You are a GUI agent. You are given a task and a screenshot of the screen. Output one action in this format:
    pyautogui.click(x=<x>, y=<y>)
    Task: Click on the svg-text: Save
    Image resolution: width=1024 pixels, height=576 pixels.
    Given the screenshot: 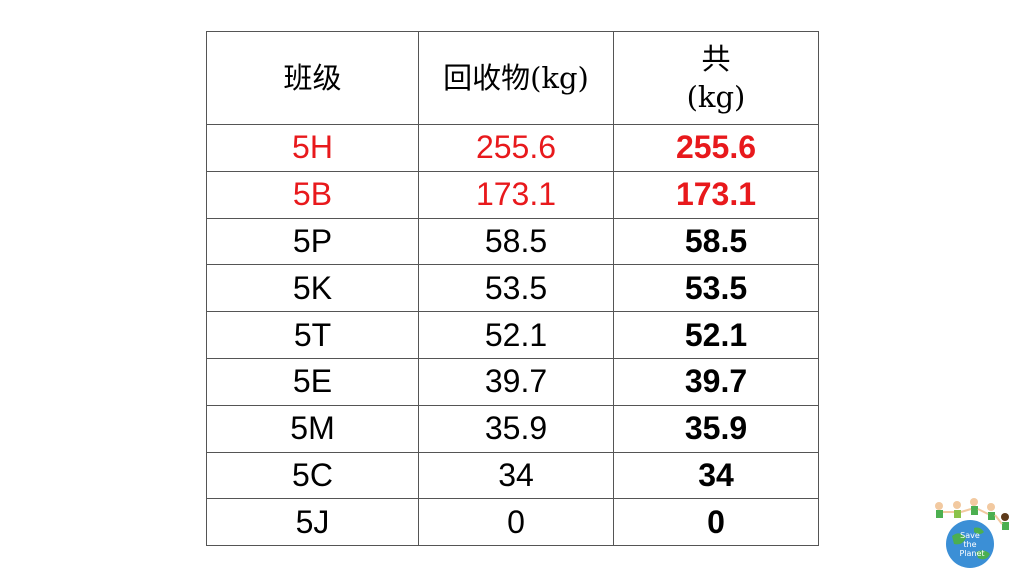 What is the action you would take?
    pyautogui.click(x=970, y=535)
    